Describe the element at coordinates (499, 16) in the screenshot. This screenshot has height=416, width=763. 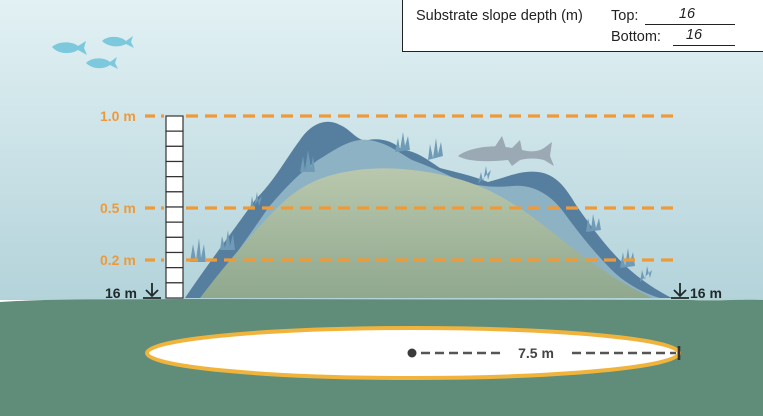
I see `form-title: Substrate slope depth (m)` at that location.